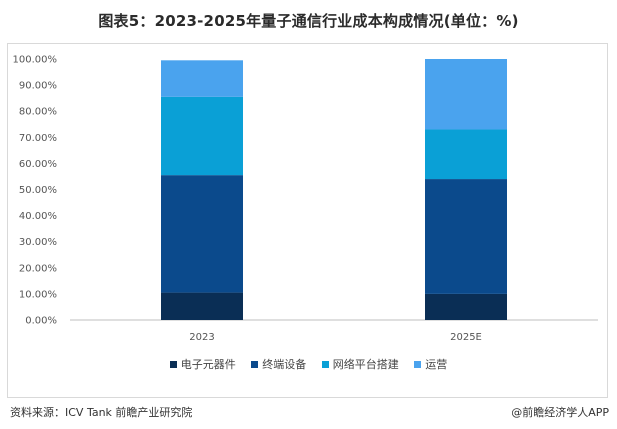  What do you see at coordinates (38, 86) in the screenshot?
I see `y-tick-label: 90.00%` at bounding box center [38, 86].